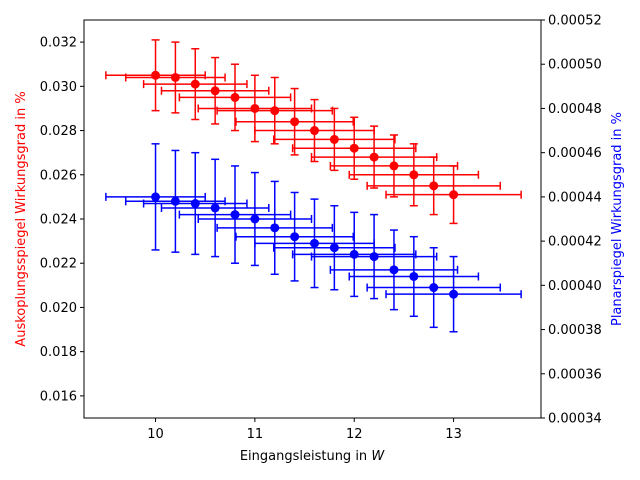 The height and width of the screenshot is (480, 640). I want to click on y-left-tick-label: 0.028, so click(58, 131).